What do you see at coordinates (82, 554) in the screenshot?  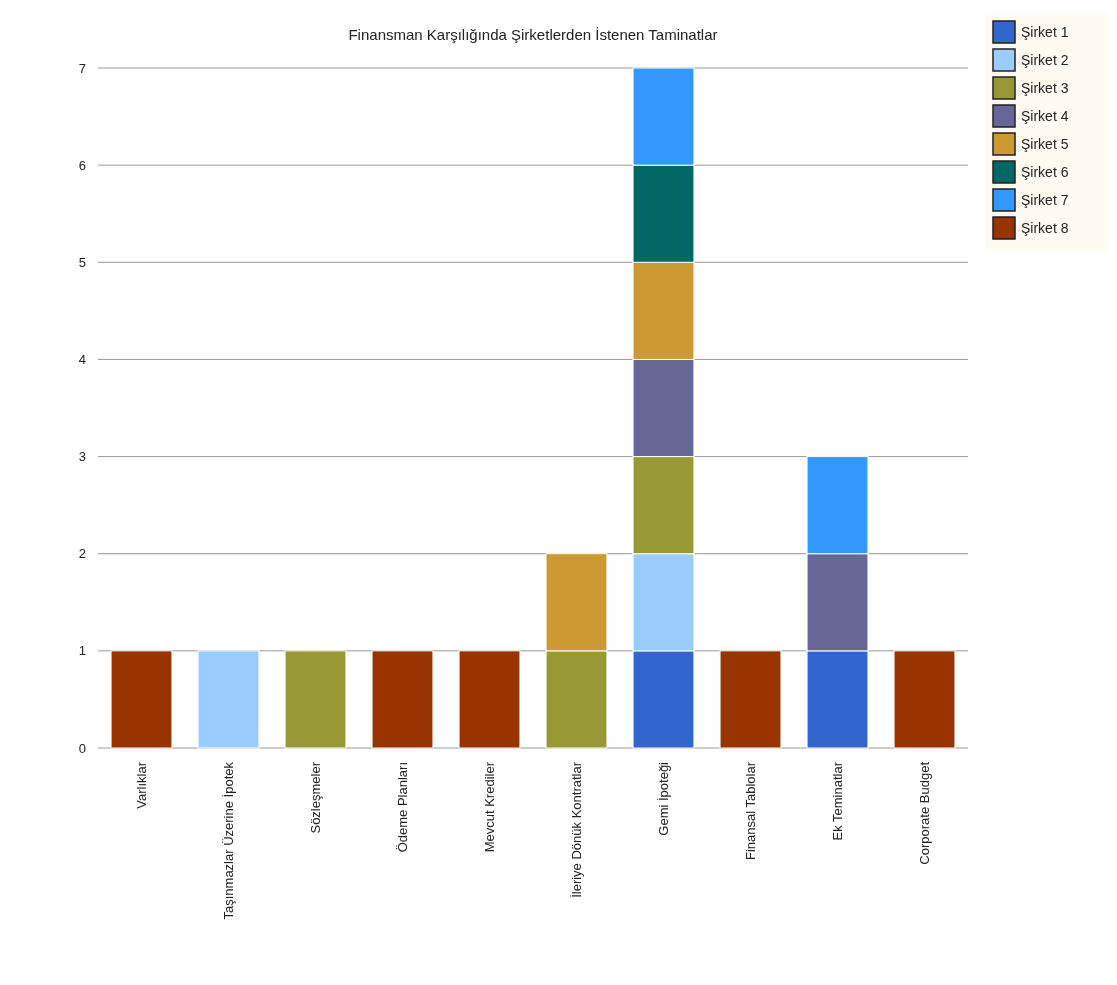 I see `y-tick-label: 2` at bounding box center [82, 554].